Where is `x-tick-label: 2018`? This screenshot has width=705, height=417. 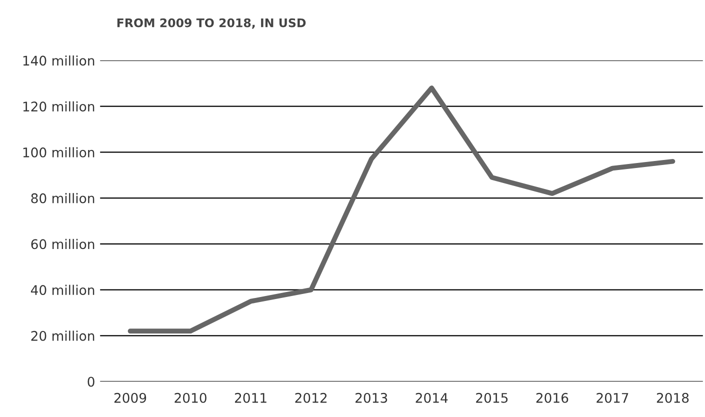
x-tick-label: 2018 is located at coordinates (672, 397).